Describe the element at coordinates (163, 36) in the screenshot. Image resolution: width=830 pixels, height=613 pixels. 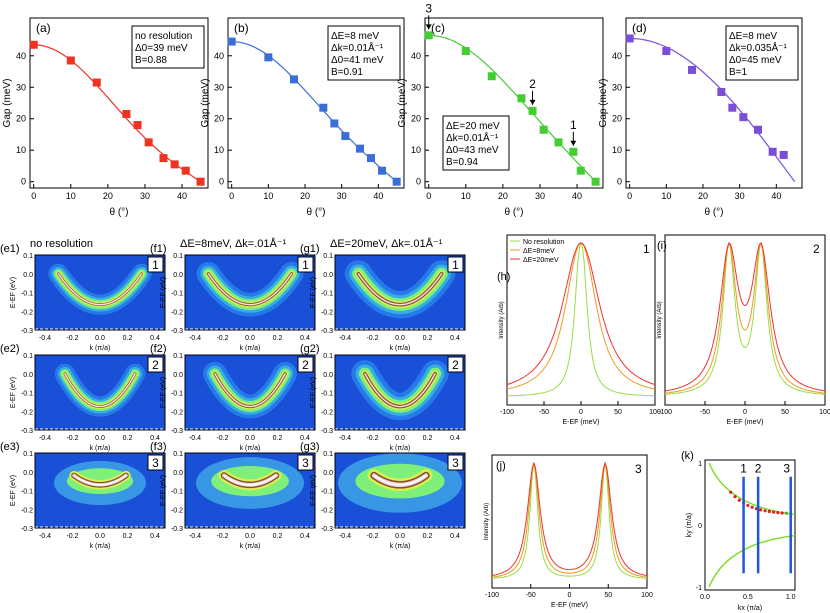
I see `legend-line: no resolution` at that location.